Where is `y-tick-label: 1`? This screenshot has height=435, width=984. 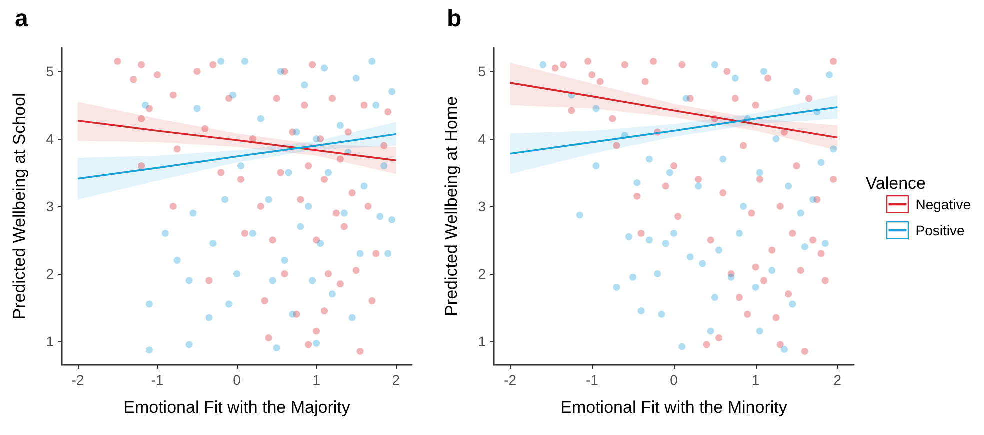
y-tick-label: 1 is located at coordinates (482, 341).